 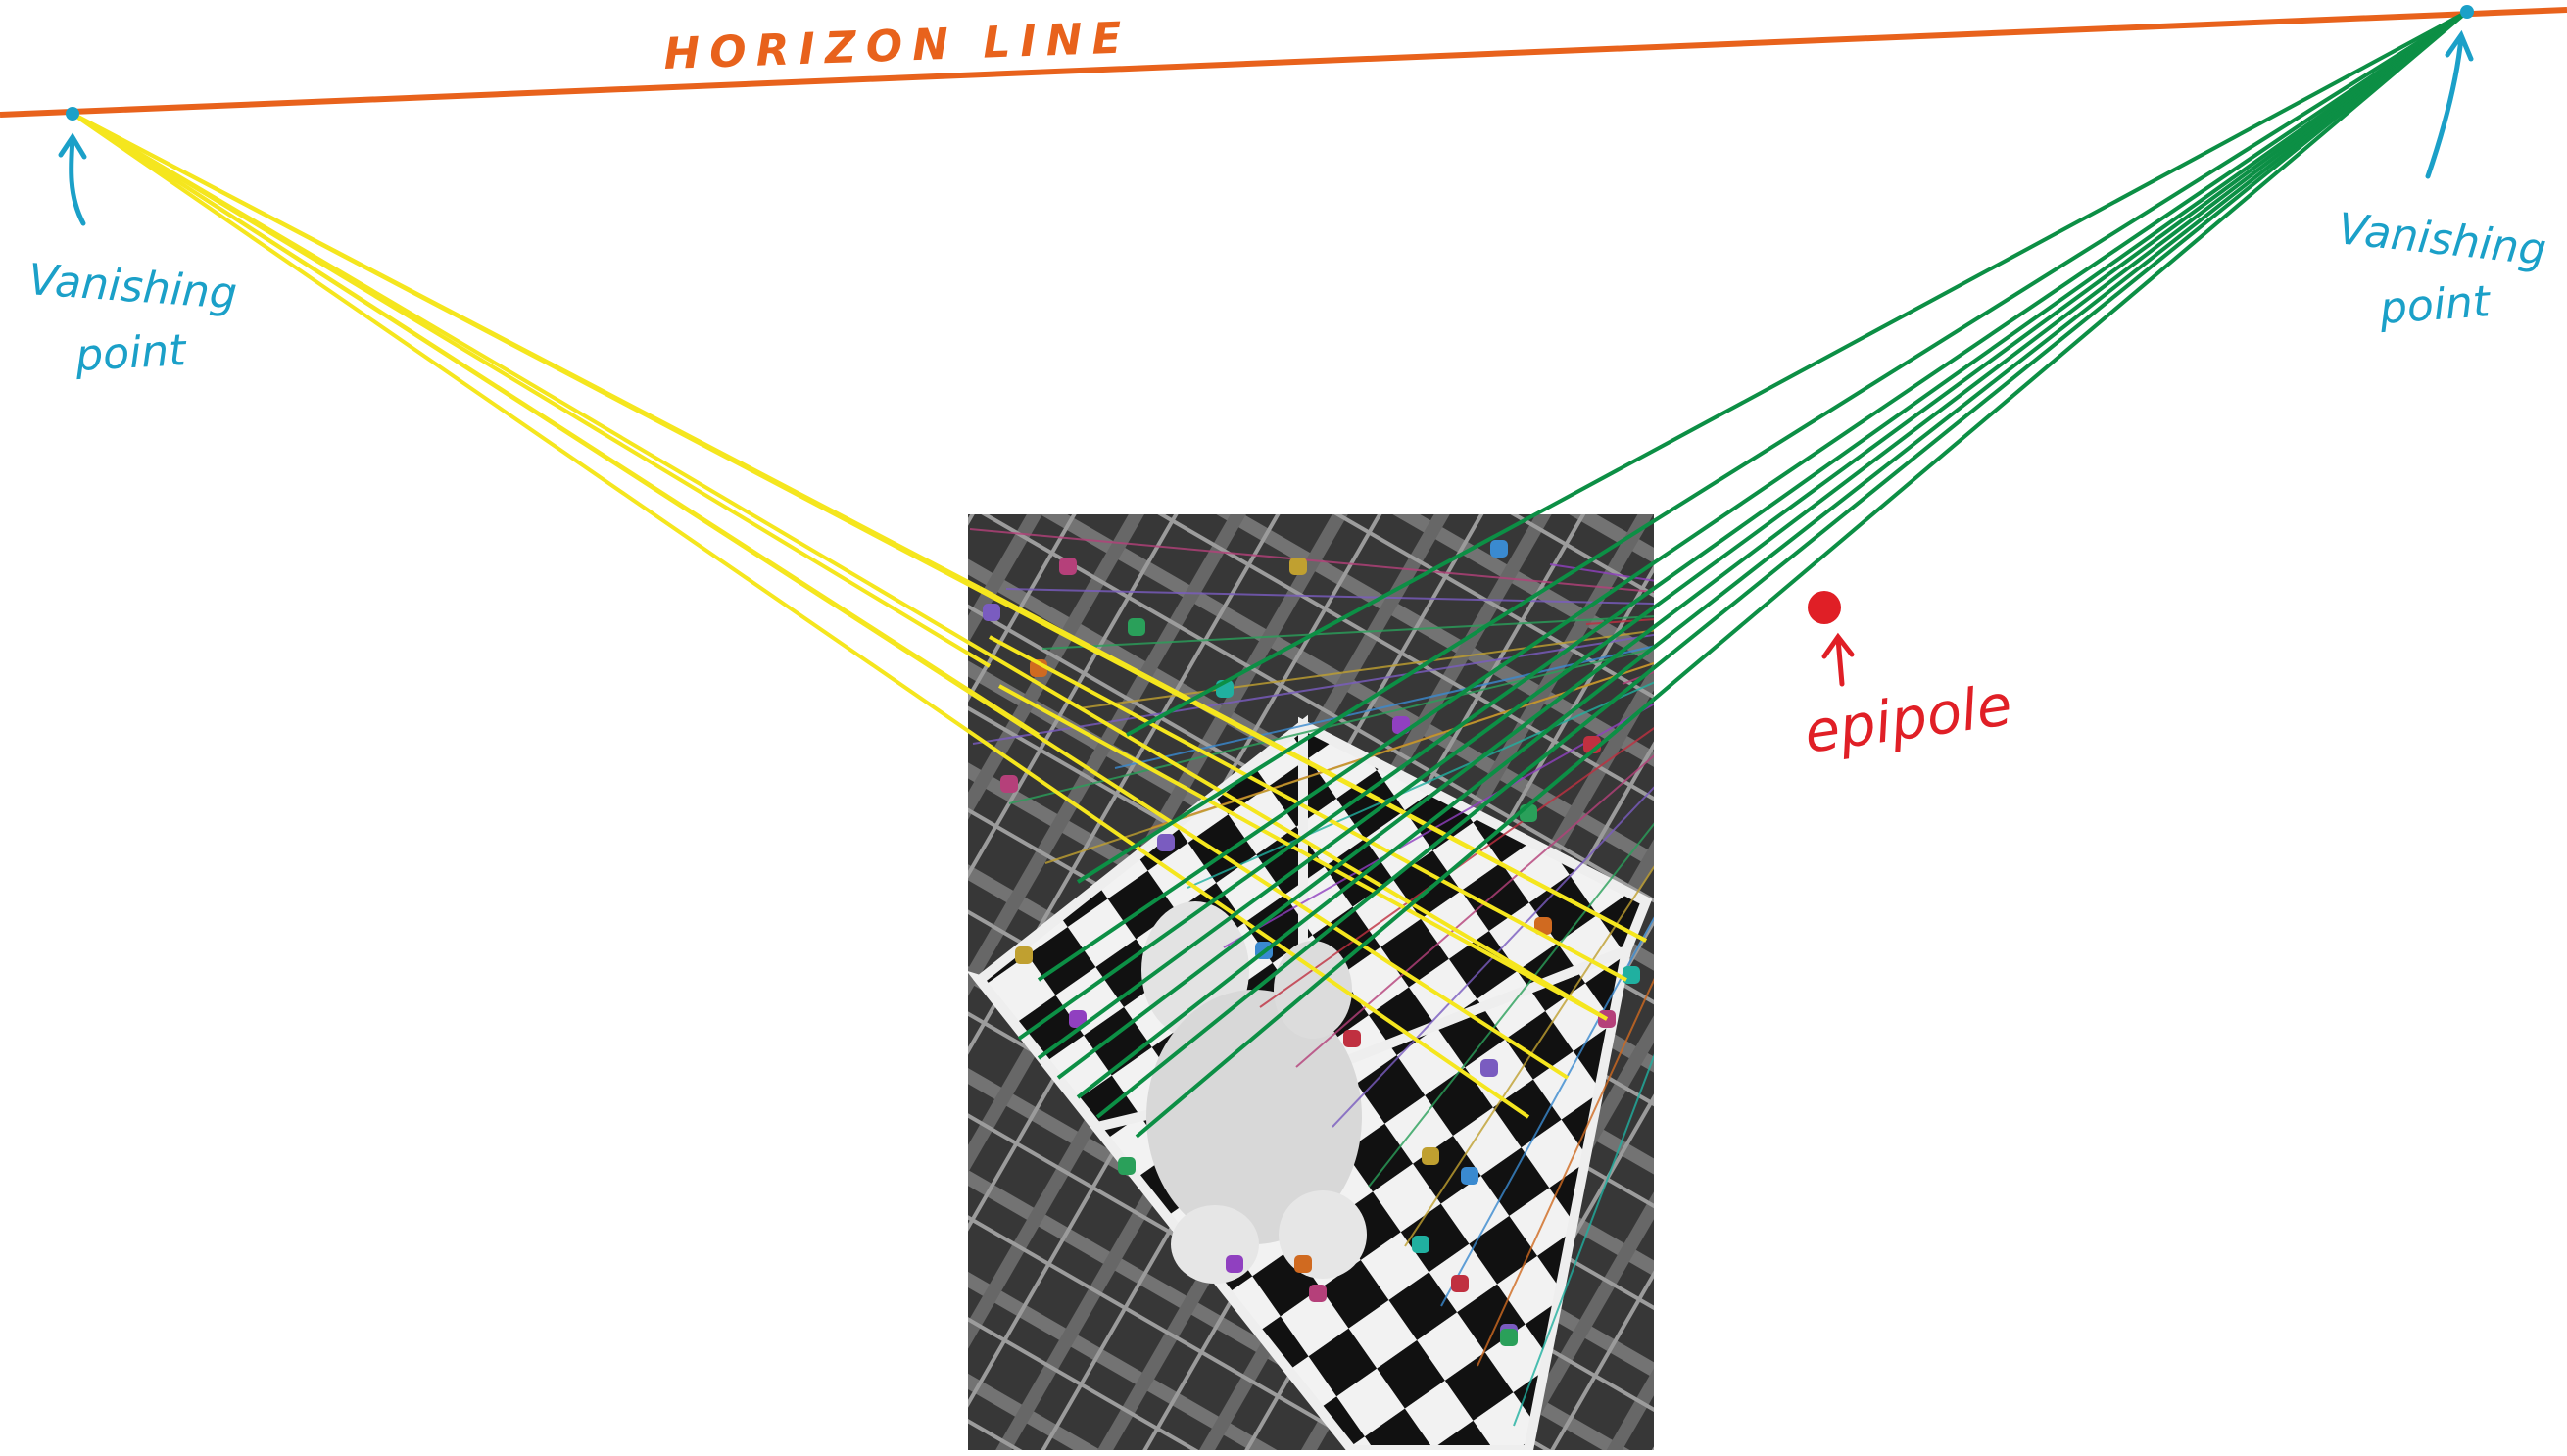 I want to click on right-vp-arrow, so click(x=2449, y=104).